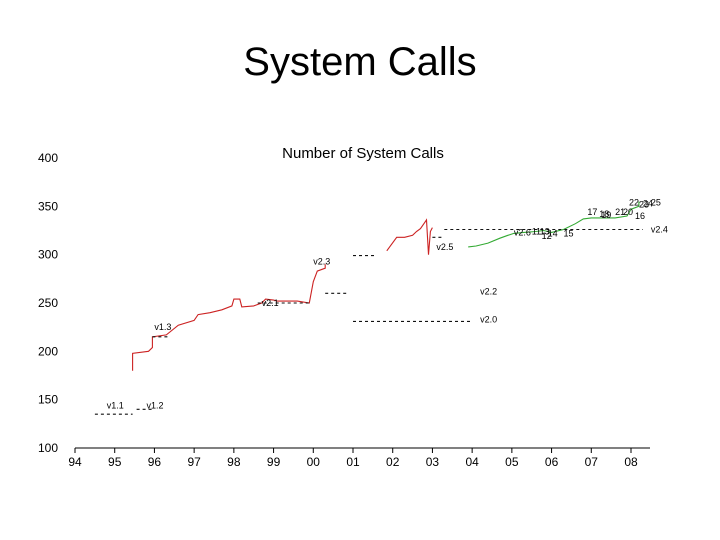  What do you see at coordinates (48, 351) in the screenshot?
I see `y-tick-label: 200` at bounding box center [48, 351].